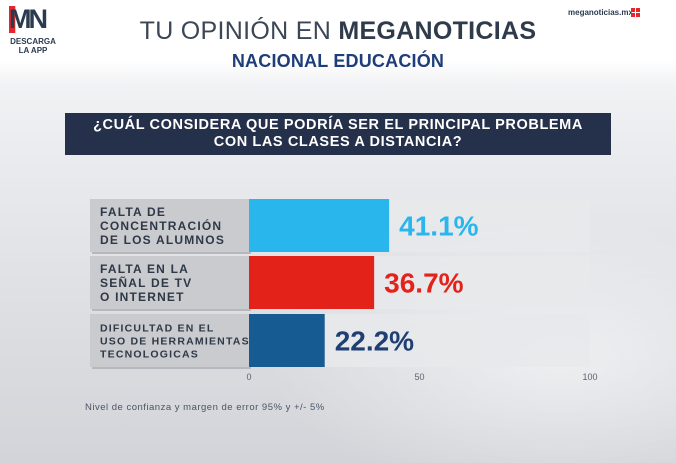  What do you see at coordinates (419, 377) in the screenshot?
I see `tick-label: 50` at bounding box center [419, 377].